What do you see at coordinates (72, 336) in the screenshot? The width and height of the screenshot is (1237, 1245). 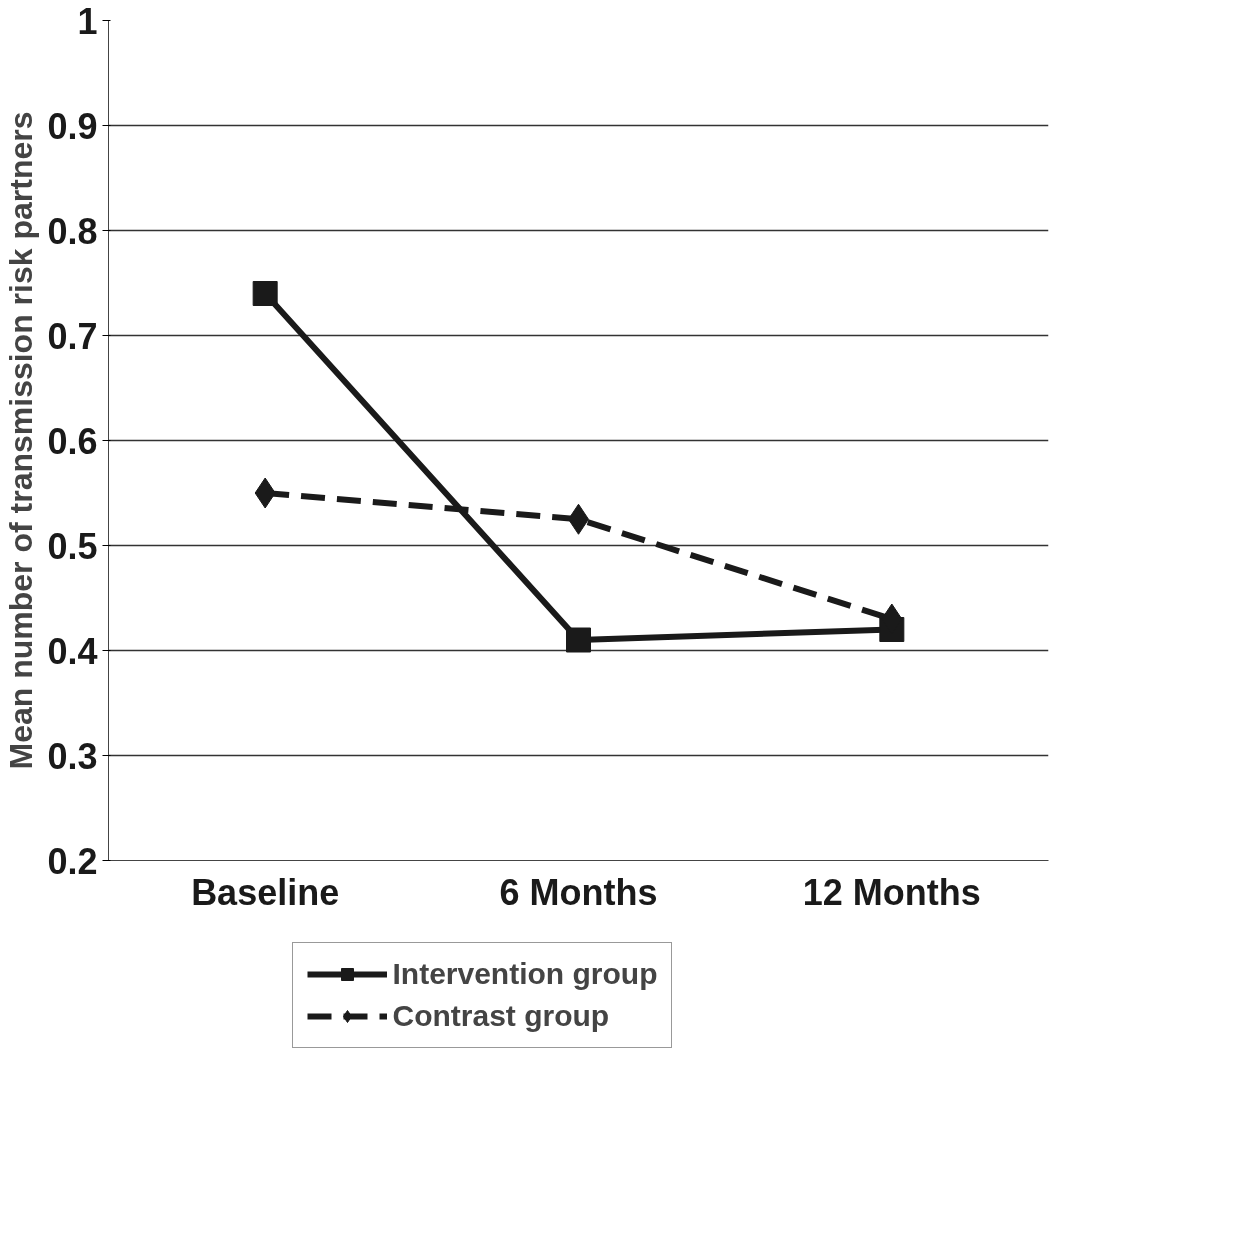 I see `y-tick-label: 0.7` at bounding box center [72, 336].